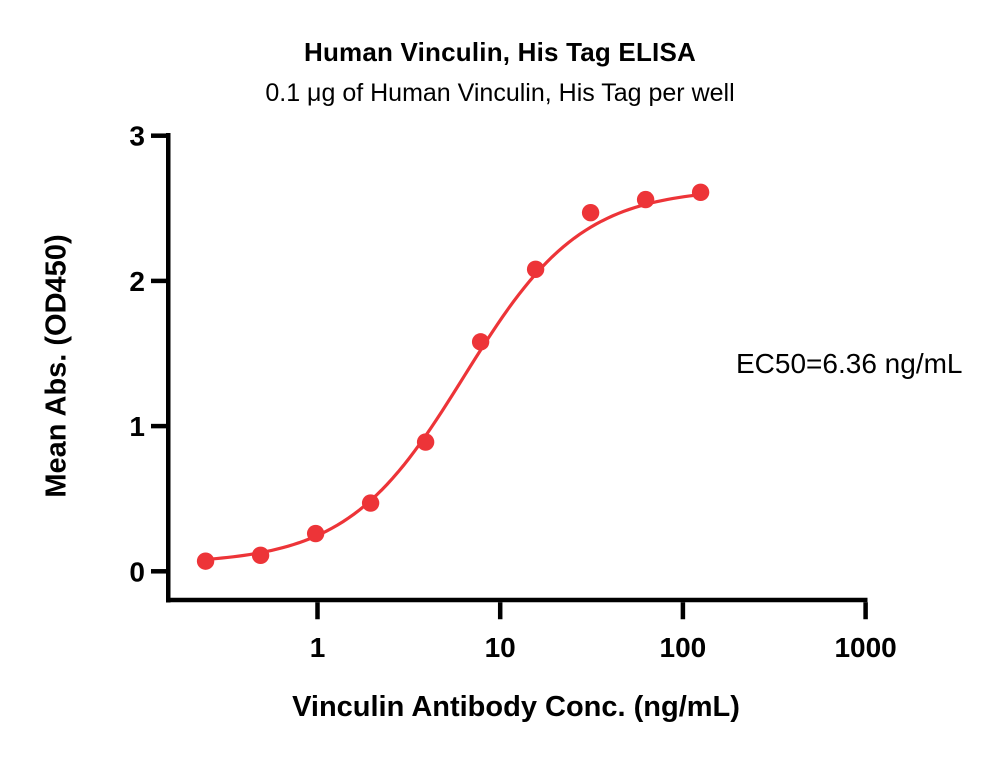 This screenshot has width=1000, height=759. Describe the element at coordinates (849, 363) in the screenshot. I see `ec50-annotation: EC50=6.36 ng/mL` at that location.